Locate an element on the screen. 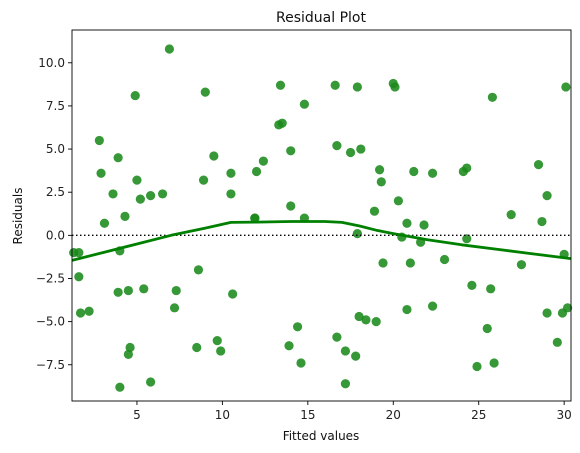 The height and width of the screenshot is (453, 580). y-tick-label: 5.0 is located at coordinates (55, 149).